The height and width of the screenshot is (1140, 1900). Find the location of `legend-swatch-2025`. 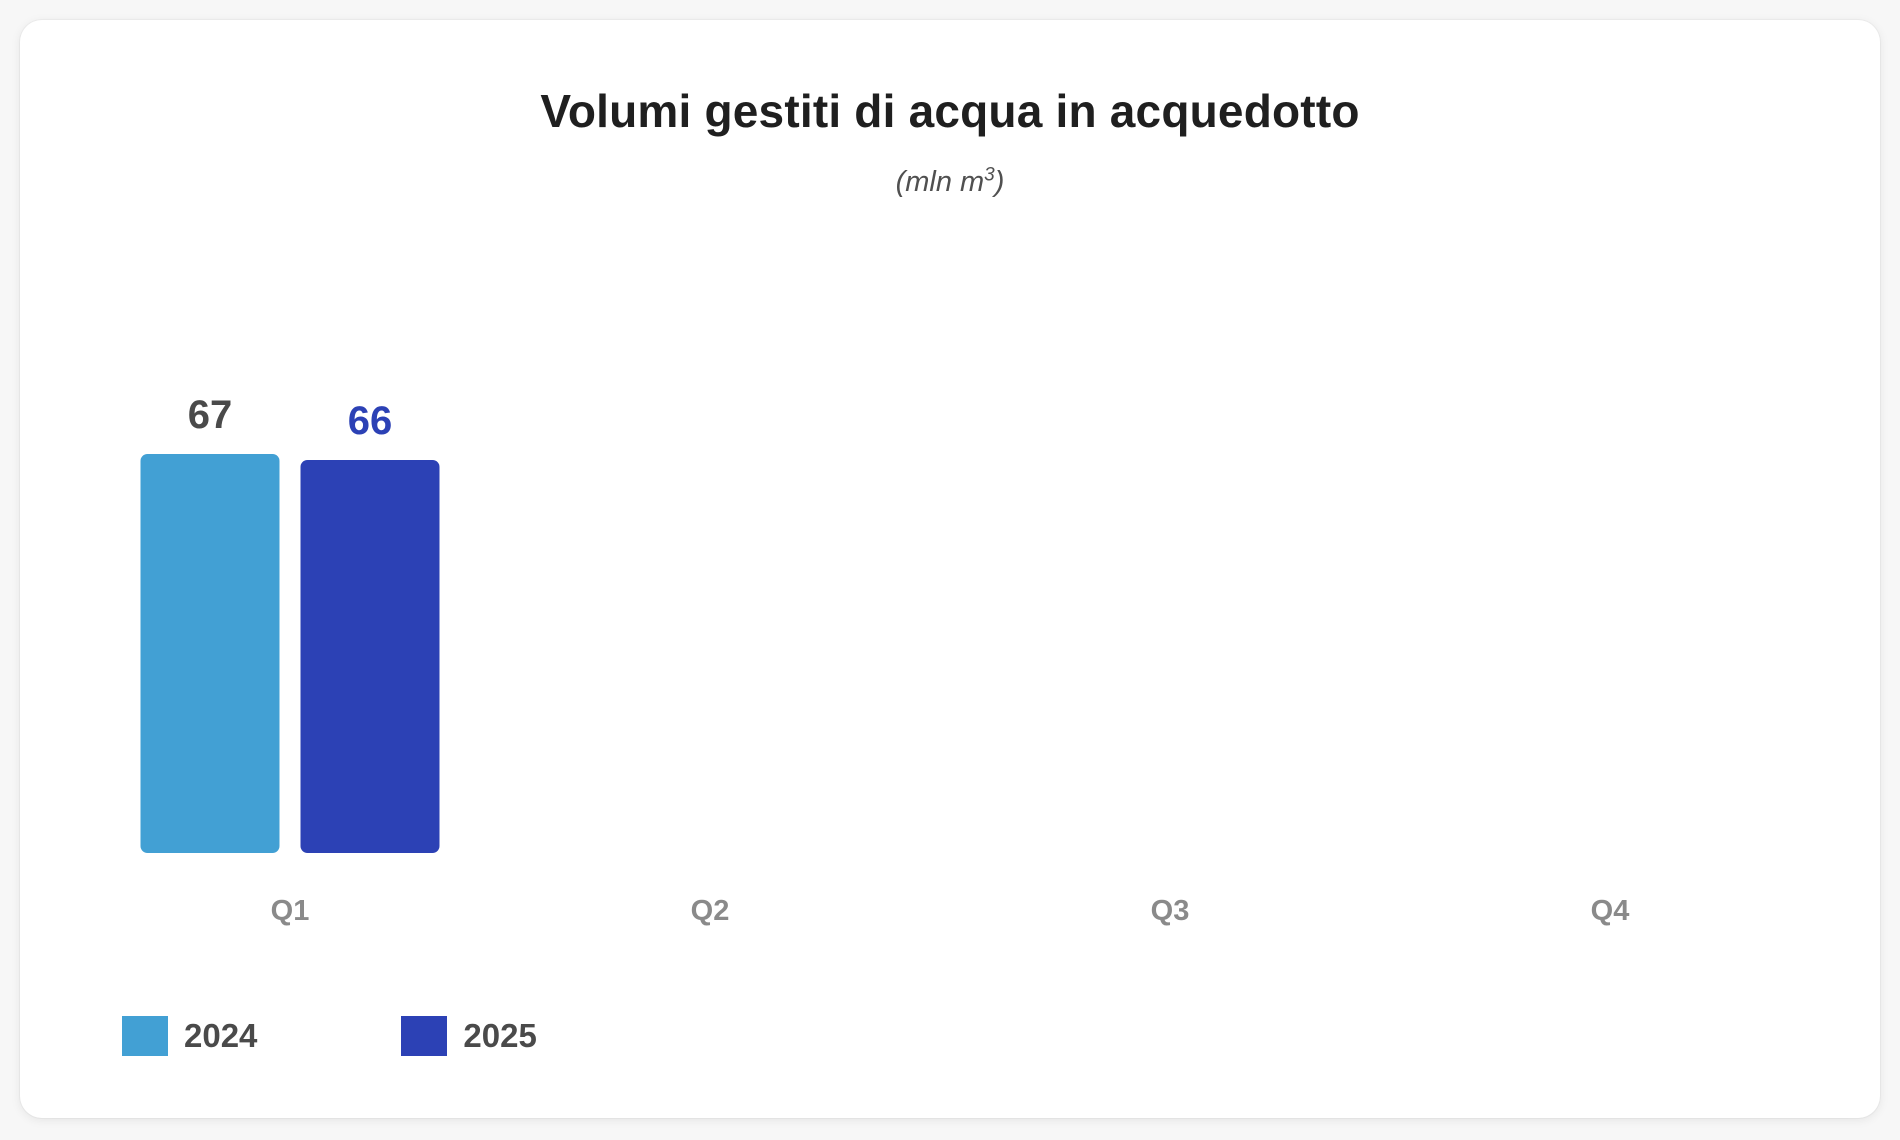

legend-swatch-2025 is located at coordinates (424, 1036).